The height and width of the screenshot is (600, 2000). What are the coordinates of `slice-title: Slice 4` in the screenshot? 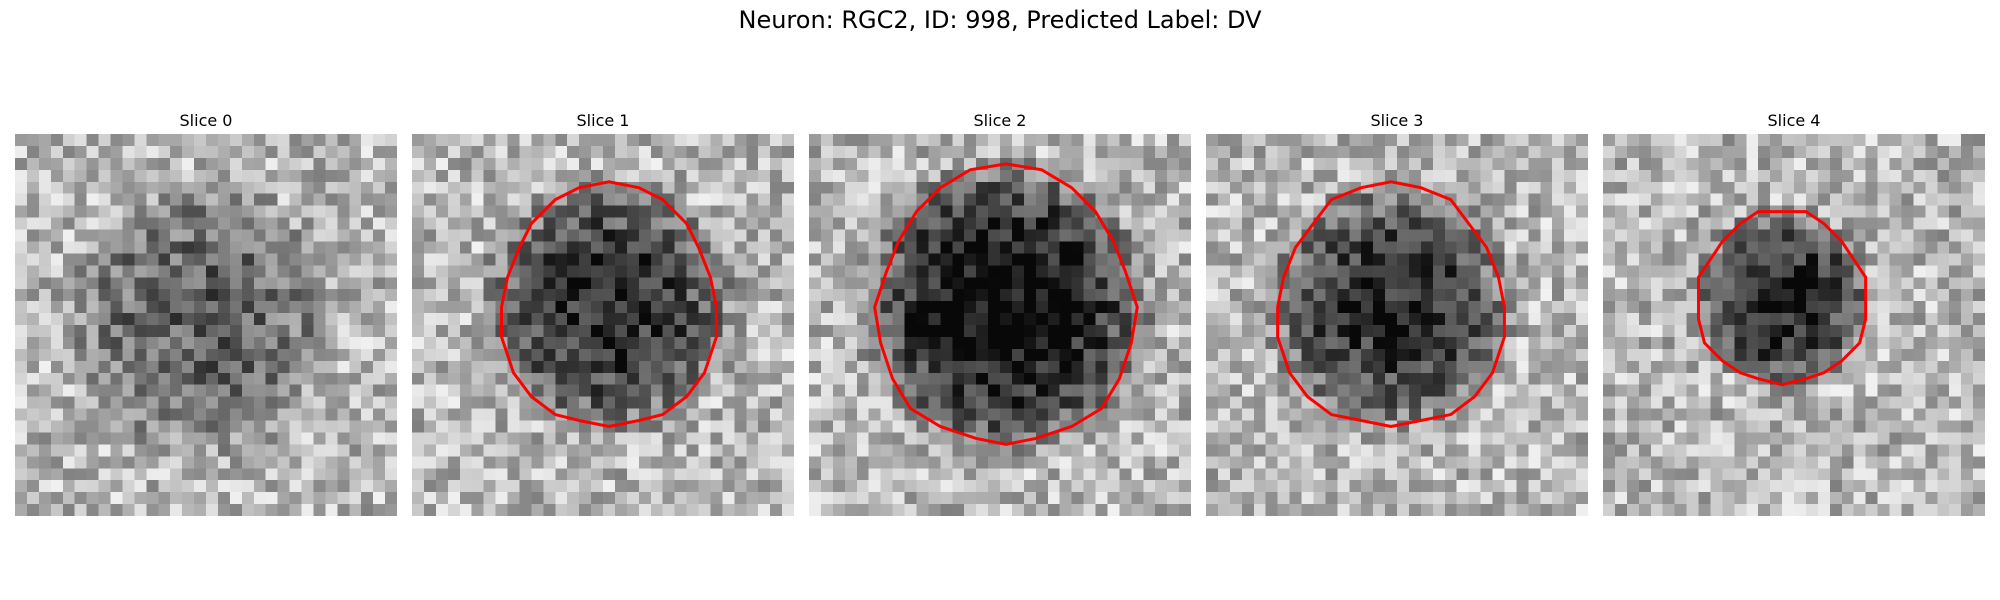 It's located at (1794, 120).